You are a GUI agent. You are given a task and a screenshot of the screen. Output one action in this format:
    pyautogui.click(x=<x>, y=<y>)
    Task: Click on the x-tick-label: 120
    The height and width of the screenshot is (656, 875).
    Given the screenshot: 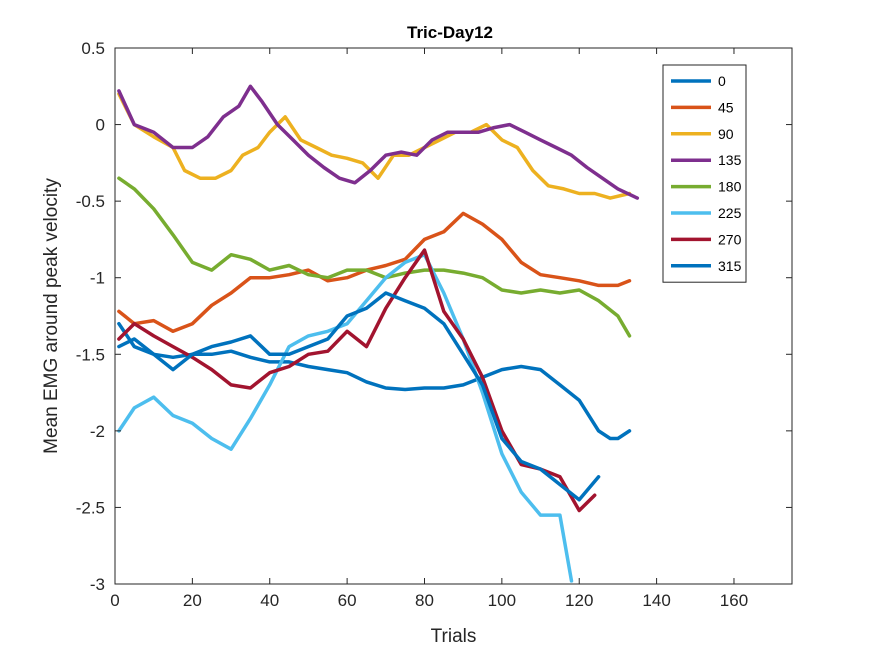 What is the action you would take?
    pyautogui.click(x=579, y=600)
    